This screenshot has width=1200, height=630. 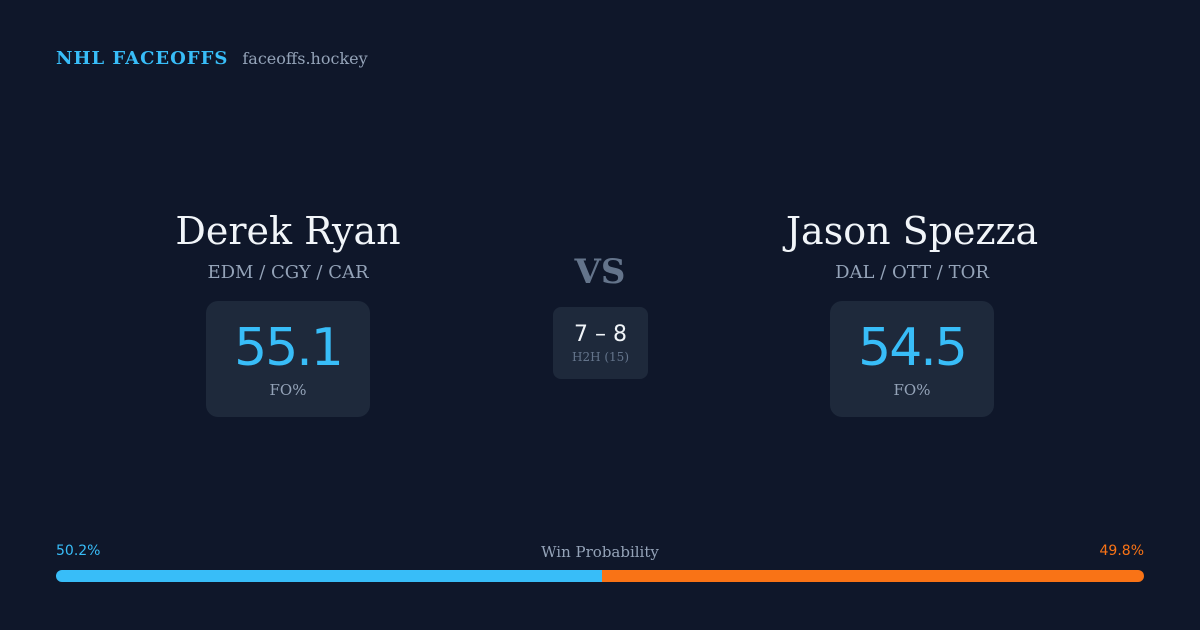 I want to click on player-name: Jason Spezza, so click(x=912, y=231).